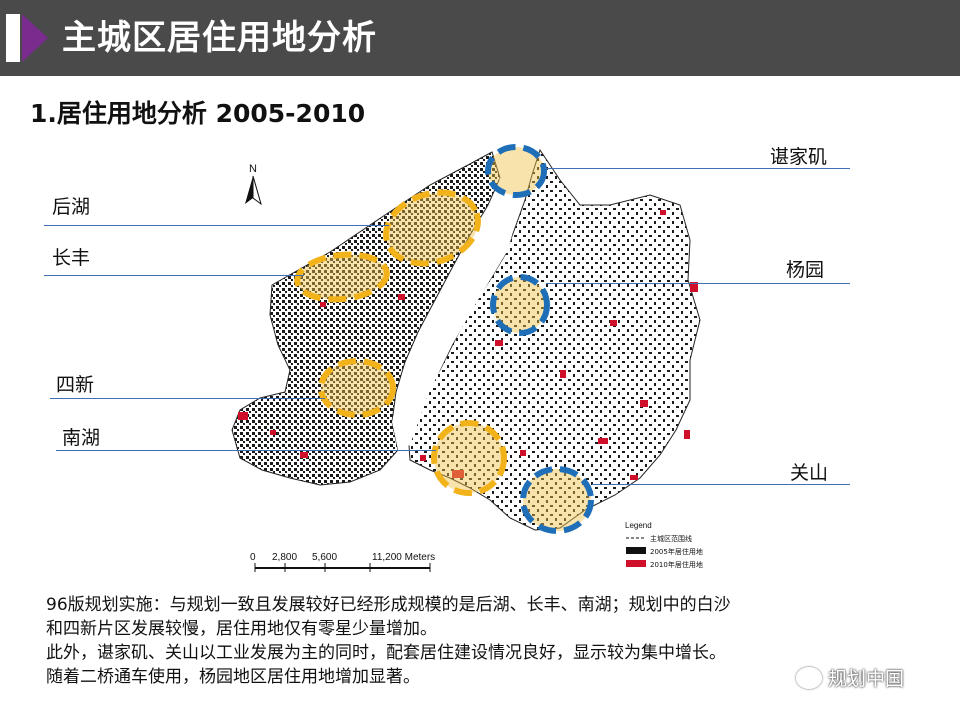  I want to click on scale-tick-1: 2,800, so click(284, 557).